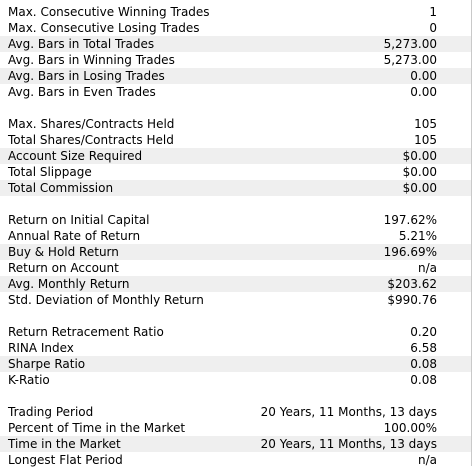 The height and width of the screenshot is (468, 473). I want to click on report-row: Account Size Required $0.00, so click(235, 156).